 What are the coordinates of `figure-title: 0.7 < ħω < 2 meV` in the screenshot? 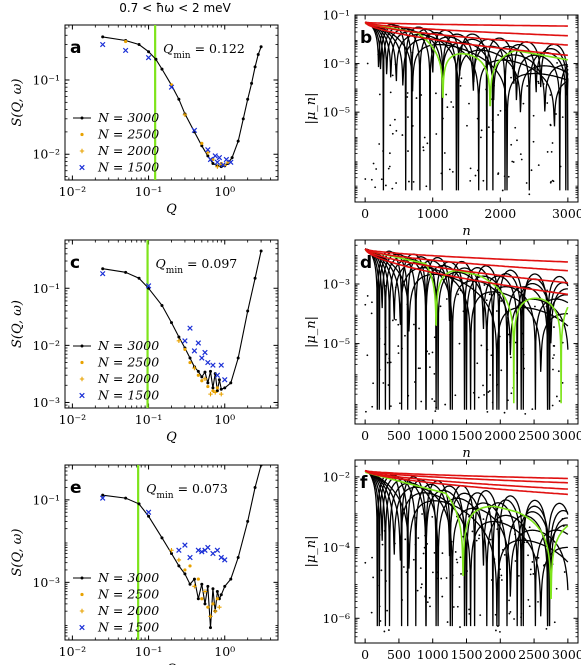 It's located at (175, 8).